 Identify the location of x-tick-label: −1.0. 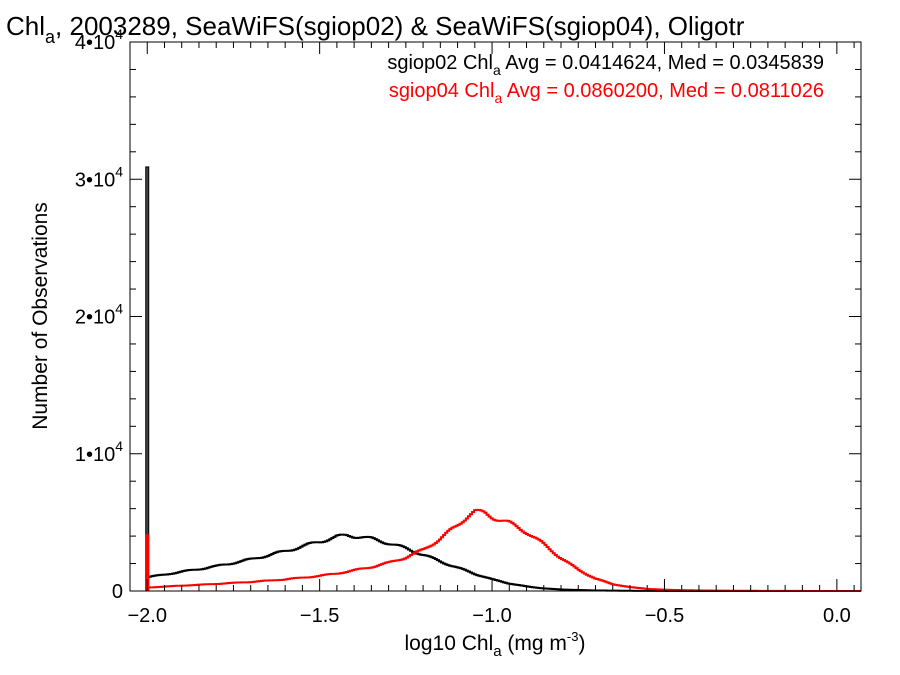
(491, 616).